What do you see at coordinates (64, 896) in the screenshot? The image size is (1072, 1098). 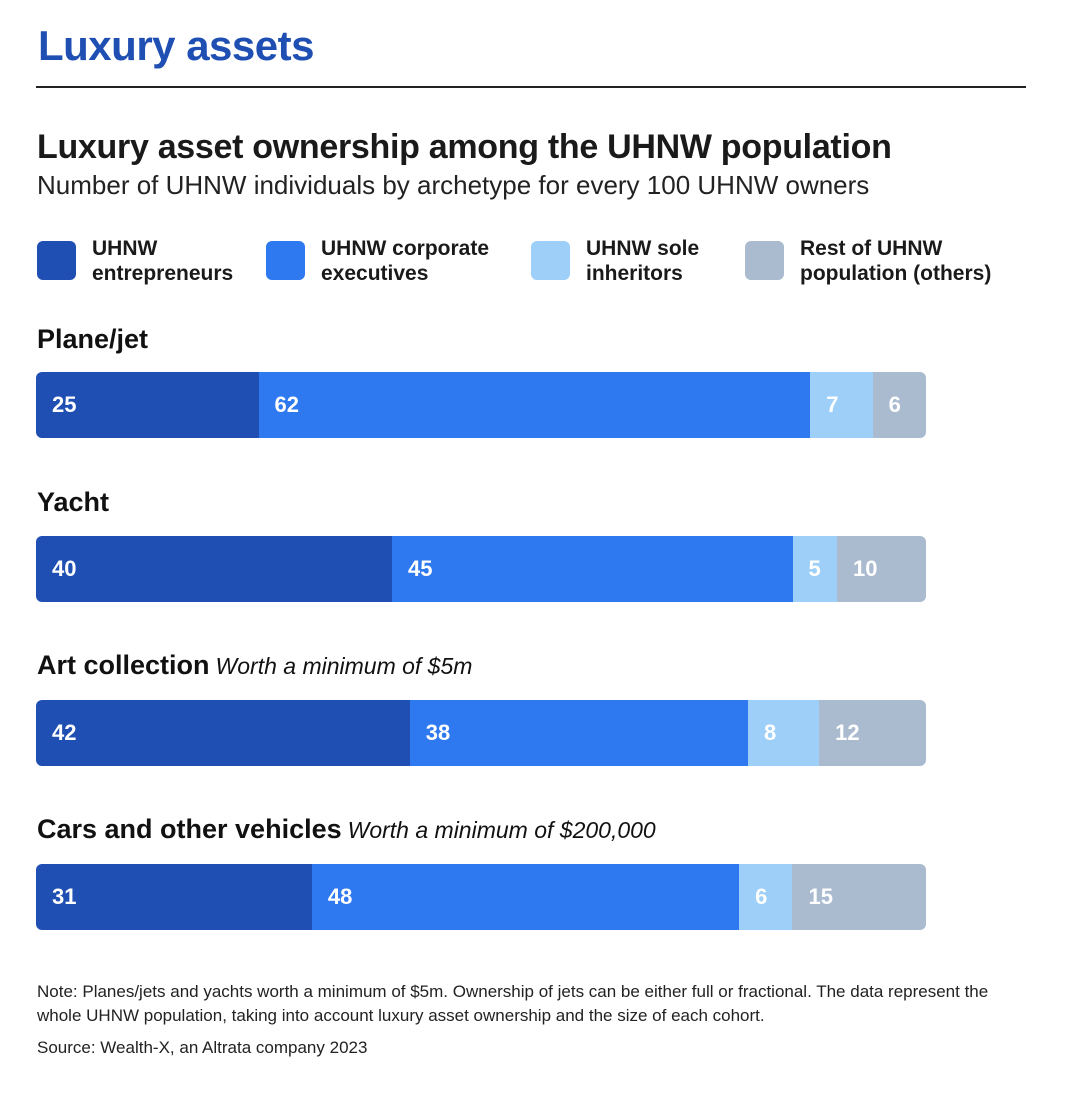 I see `data-label: 31` at bounding box center [64, 896].